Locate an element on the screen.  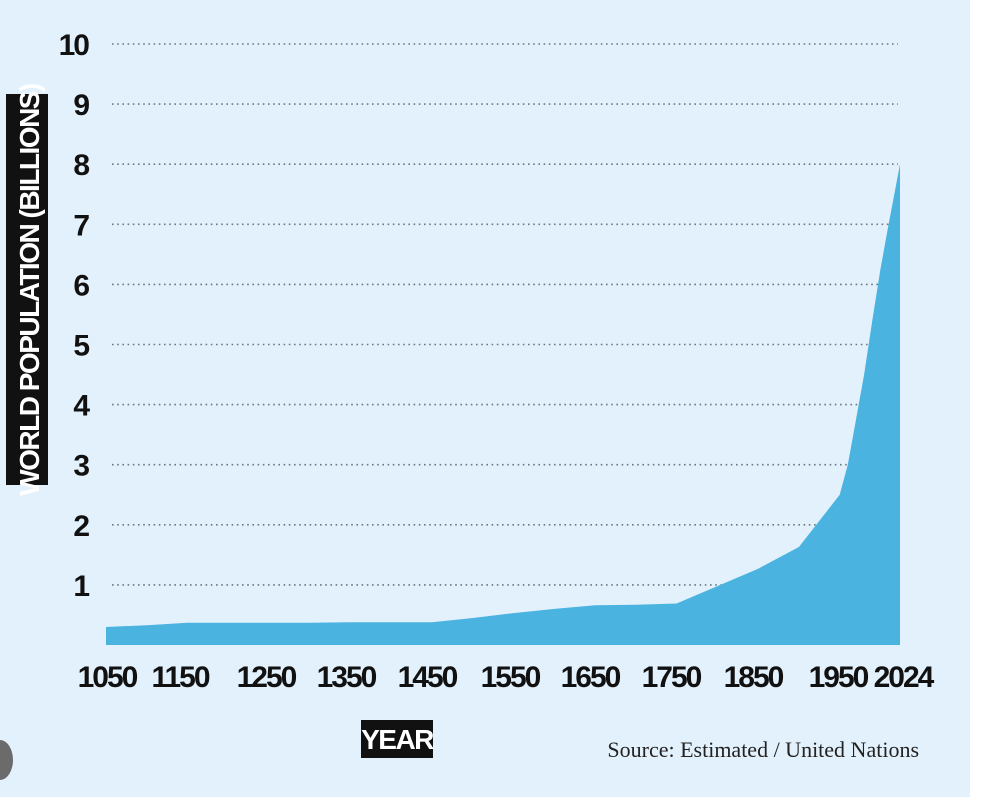
y-tick-label: 10 is located at coordinates (74, 45).